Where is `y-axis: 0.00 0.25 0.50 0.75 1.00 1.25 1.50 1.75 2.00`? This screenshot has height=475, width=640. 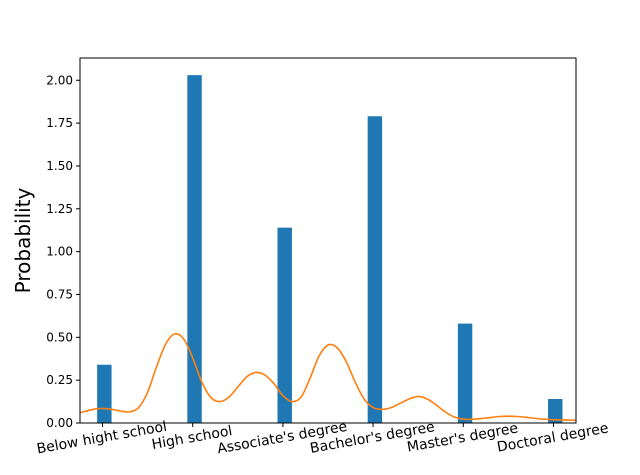
y-axis: 0.00 0.25 0.50 0.75 1.00 1.25 1.50 1.75 2.00 is located at coordinates (63, 251).